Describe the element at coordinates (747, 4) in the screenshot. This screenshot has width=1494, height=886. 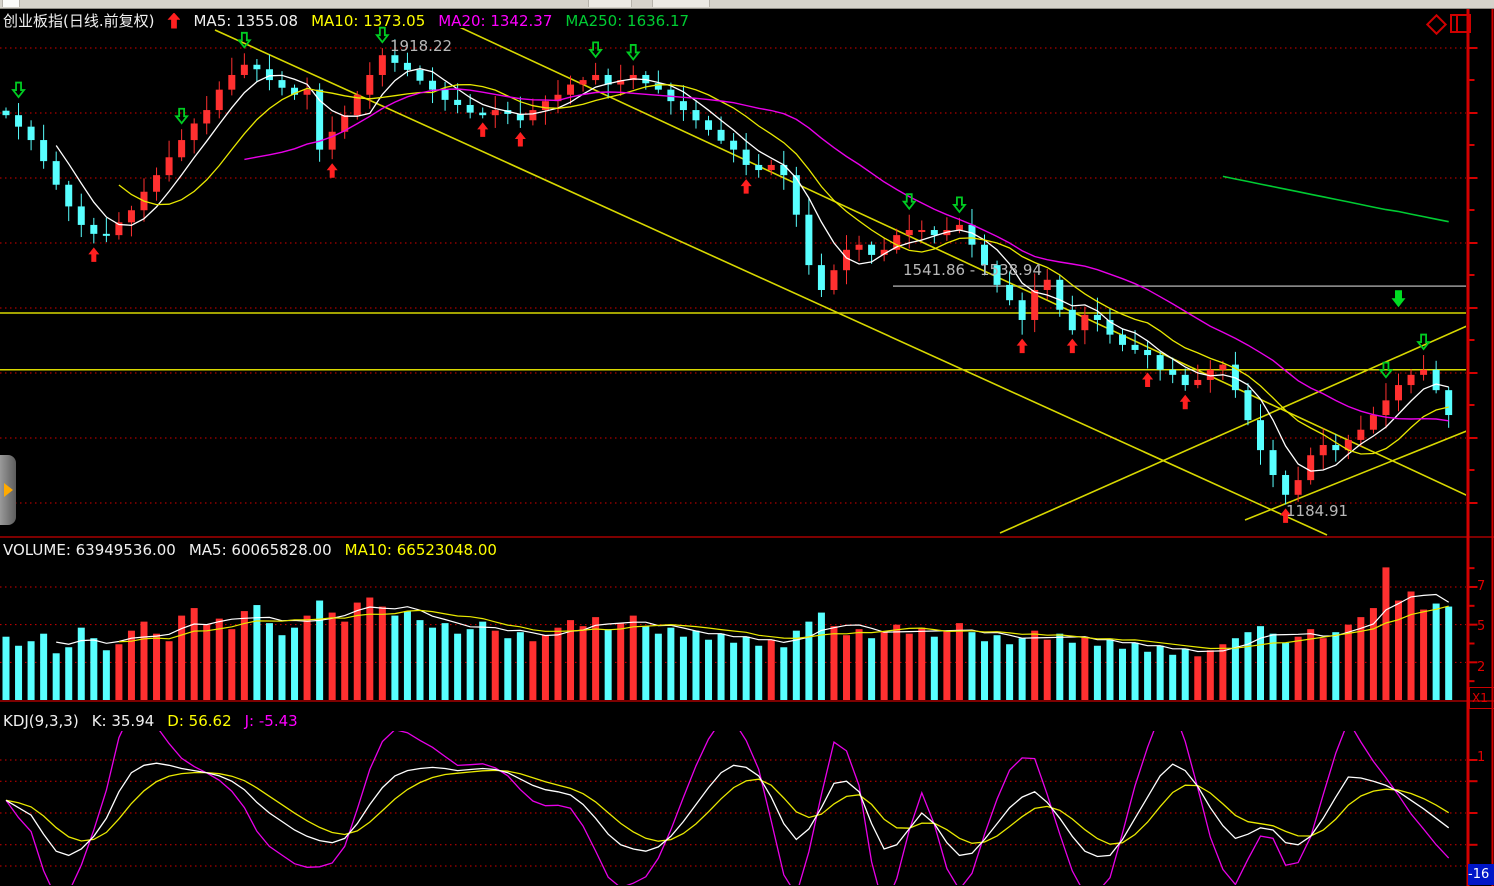
I see `window-top-strip` at that location.